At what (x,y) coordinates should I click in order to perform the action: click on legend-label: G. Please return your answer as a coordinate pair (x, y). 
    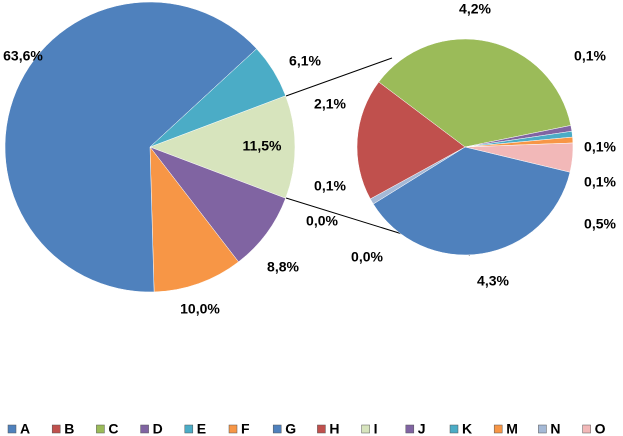
    Looking at the image, I should click on (290, 428).